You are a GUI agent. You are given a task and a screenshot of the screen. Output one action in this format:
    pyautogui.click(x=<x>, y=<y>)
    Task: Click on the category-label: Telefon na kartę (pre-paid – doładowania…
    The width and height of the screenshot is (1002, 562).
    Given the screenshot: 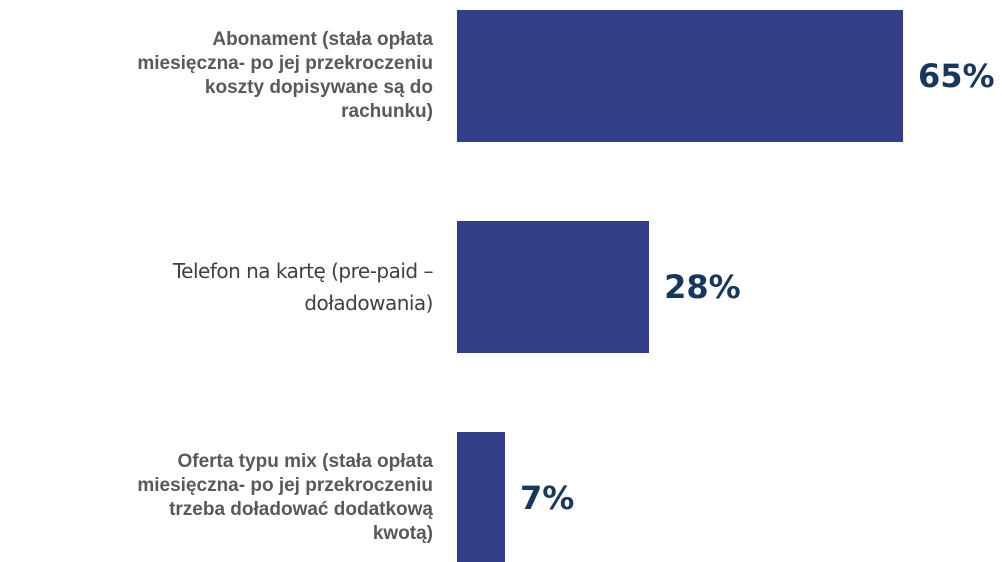 What is the action you would take?
    pyautogui.click(x=303, y=287)
    